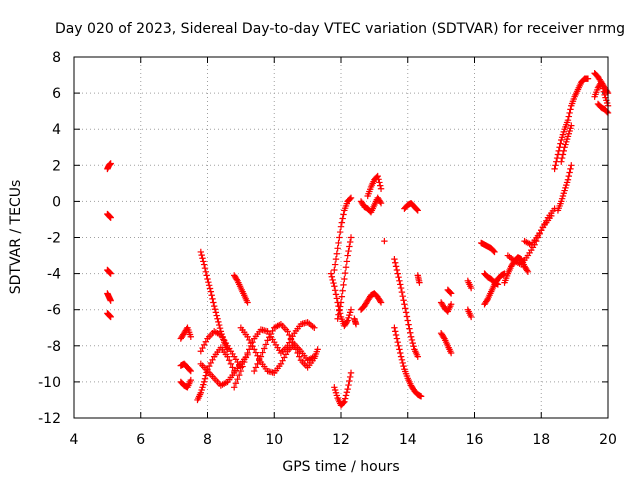  I want to click on x-axis-label: GPS time / hours, so click(340, 467).